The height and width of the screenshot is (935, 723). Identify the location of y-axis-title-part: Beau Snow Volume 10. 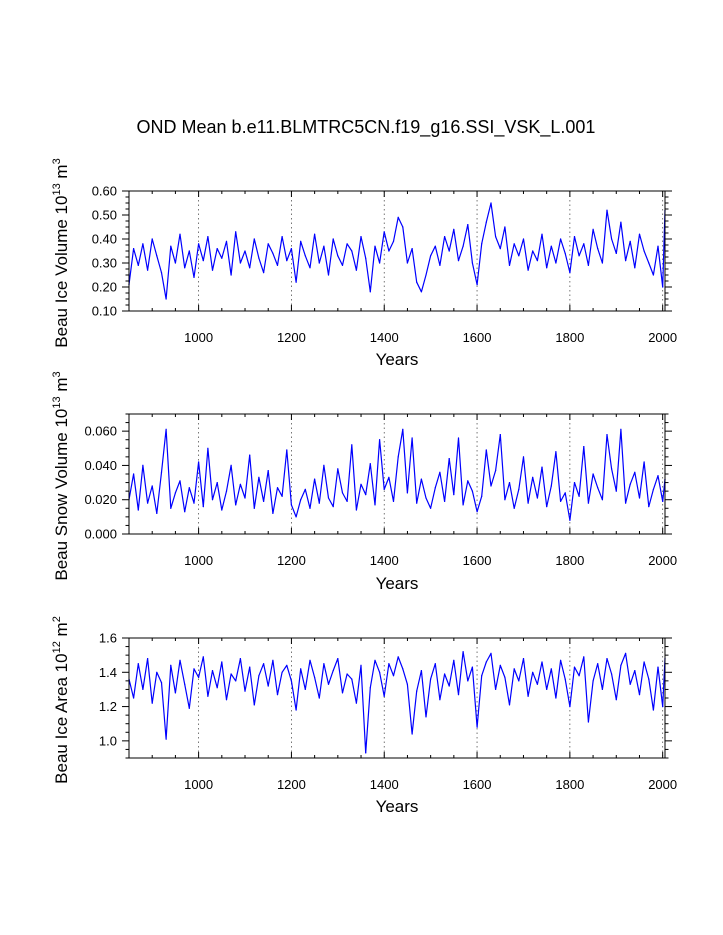
(61, 495).